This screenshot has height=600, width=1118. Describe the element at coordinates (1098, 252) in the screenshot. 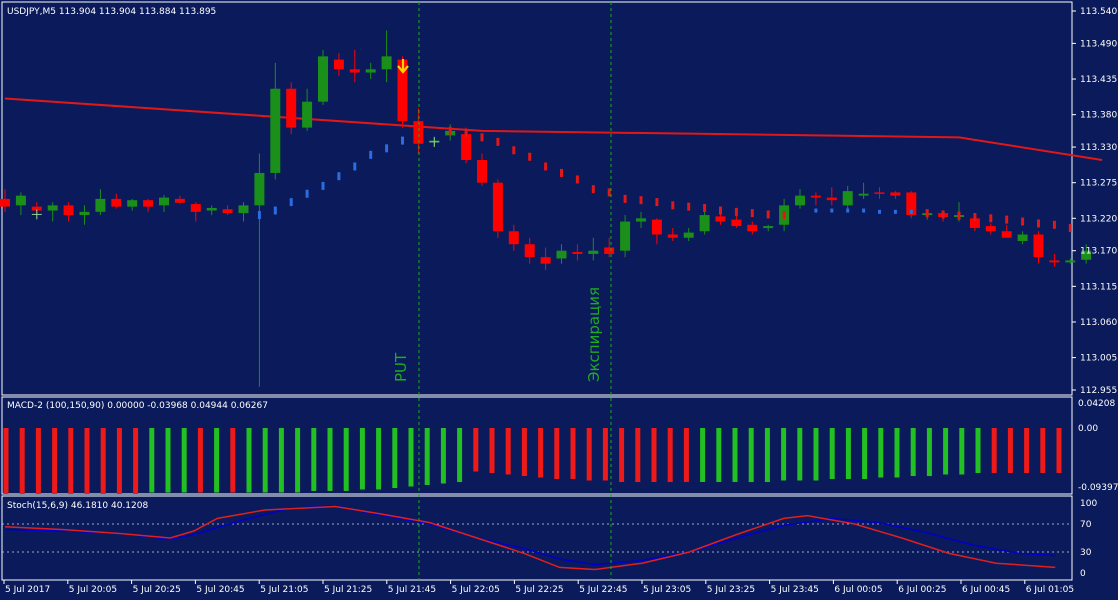

I see `price-tick-label: 113.170` at that location.